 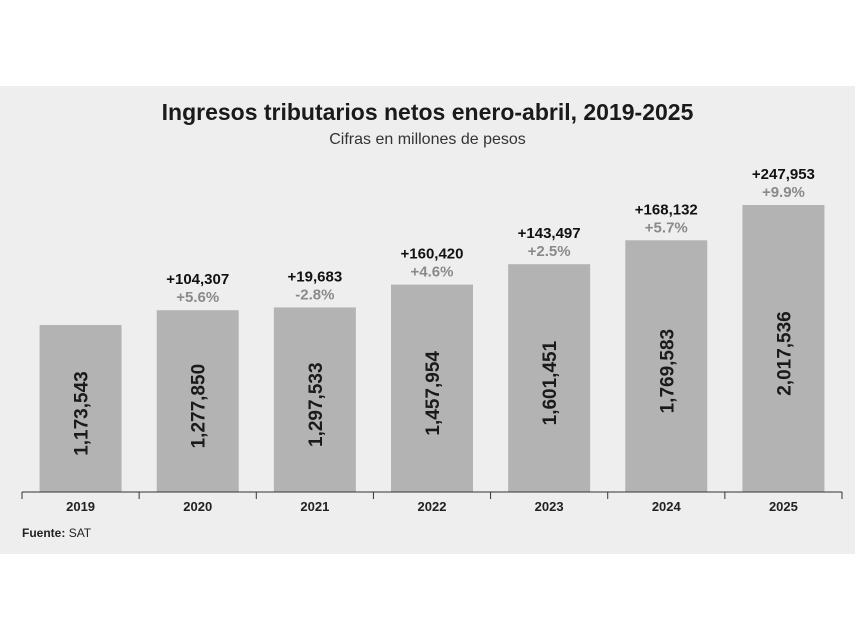 I want to click on change-absolute-label: +168,132, so click(x=666, y=209).